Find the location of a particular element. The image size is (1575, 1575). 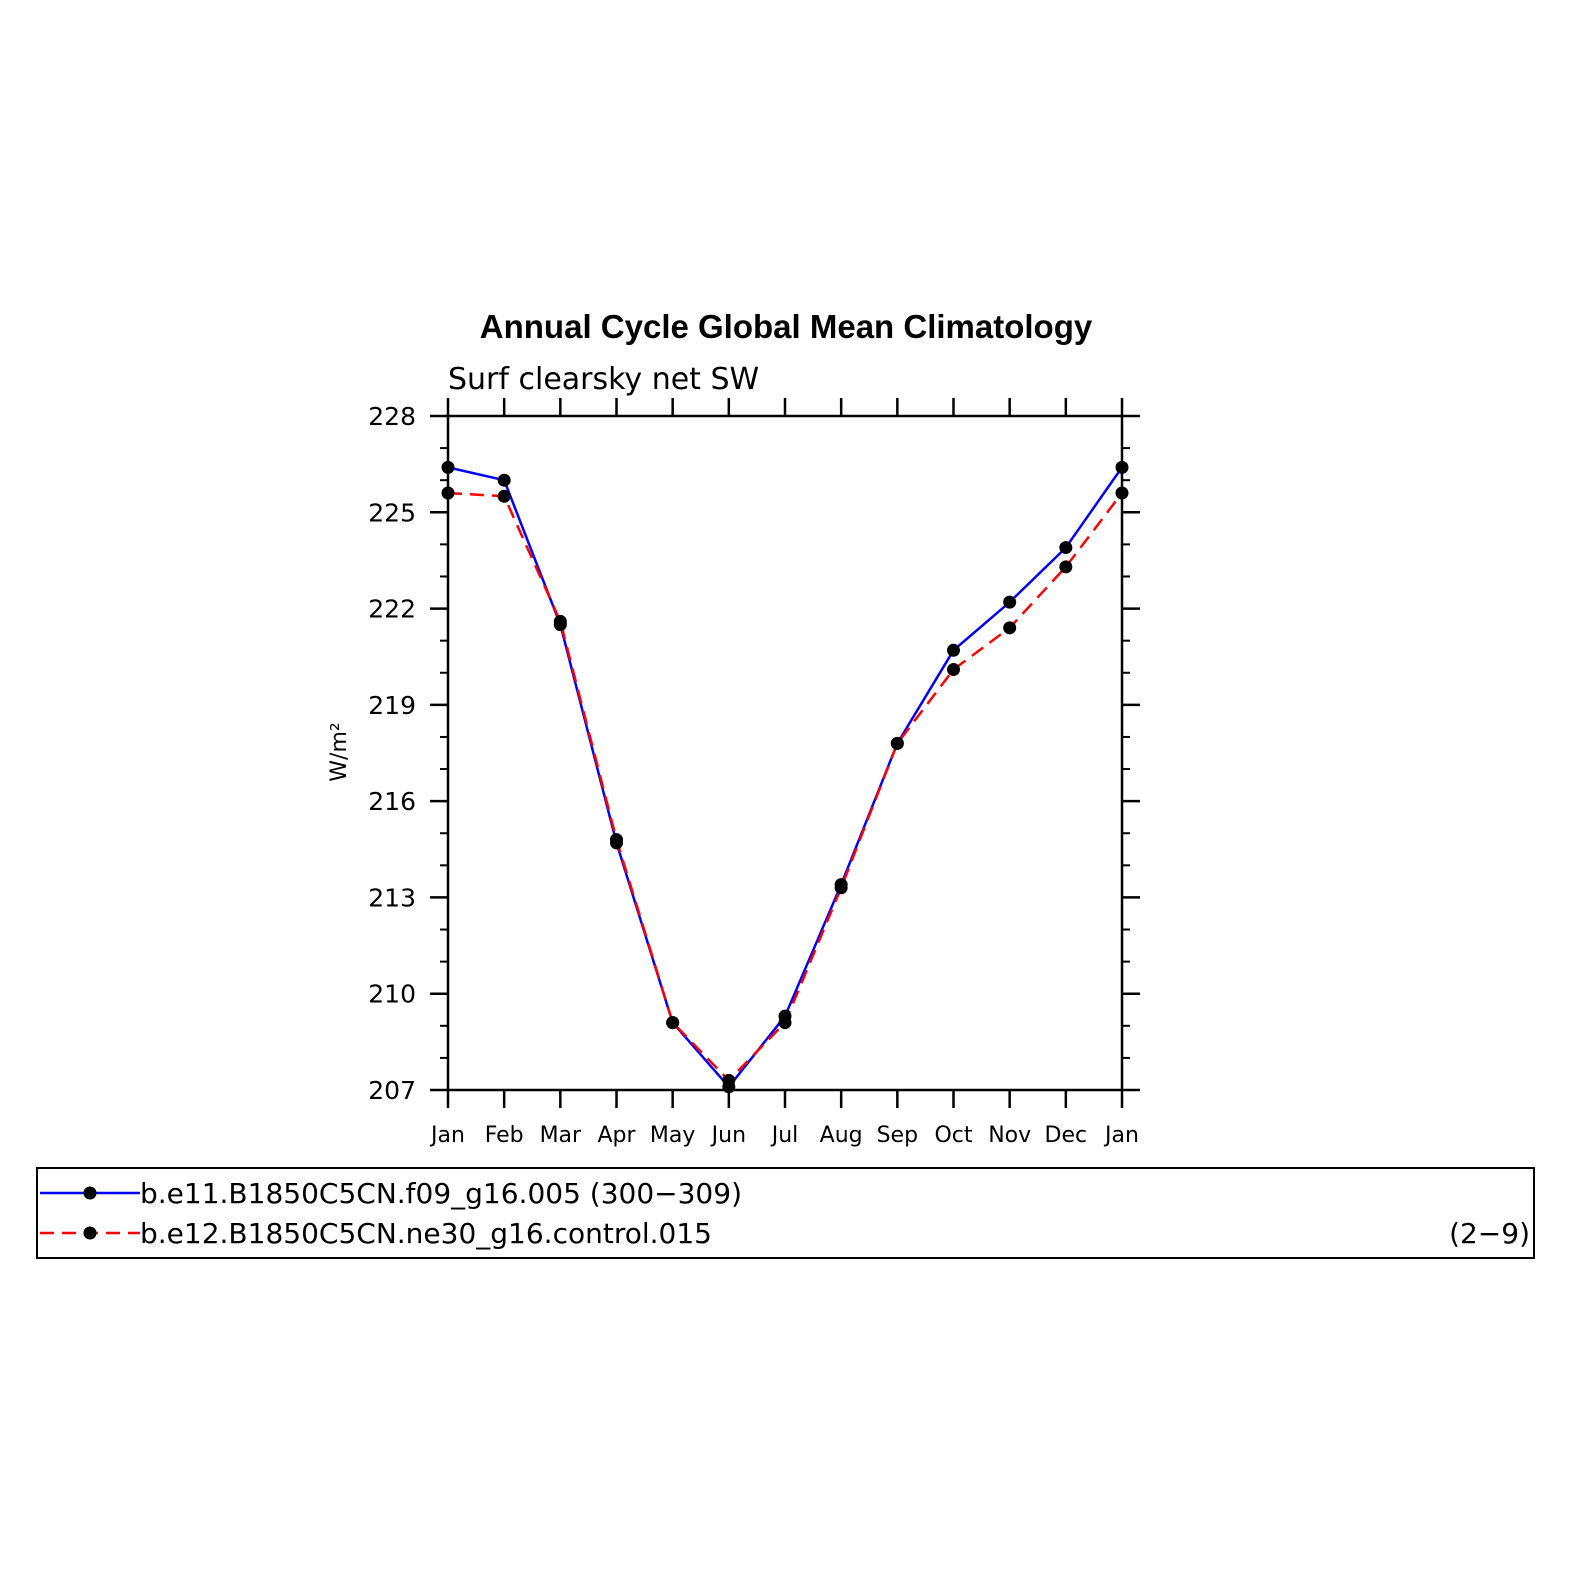

chart-title: Annual Cycle Global Mean Climatology is located at coordinates (786, 326).